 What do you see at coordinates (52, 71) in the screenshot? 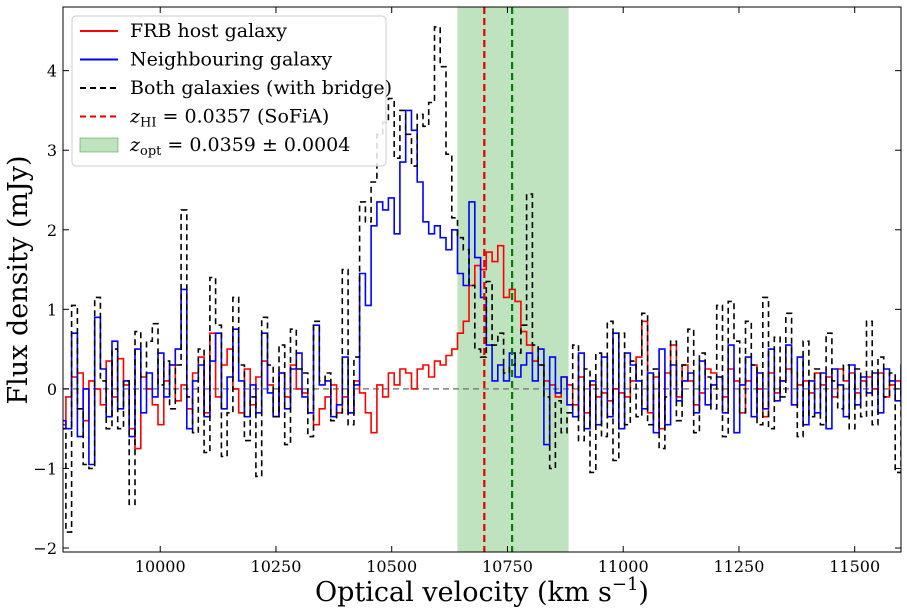
I see `y-tick-label: 4` at bounding box center [52, 71].